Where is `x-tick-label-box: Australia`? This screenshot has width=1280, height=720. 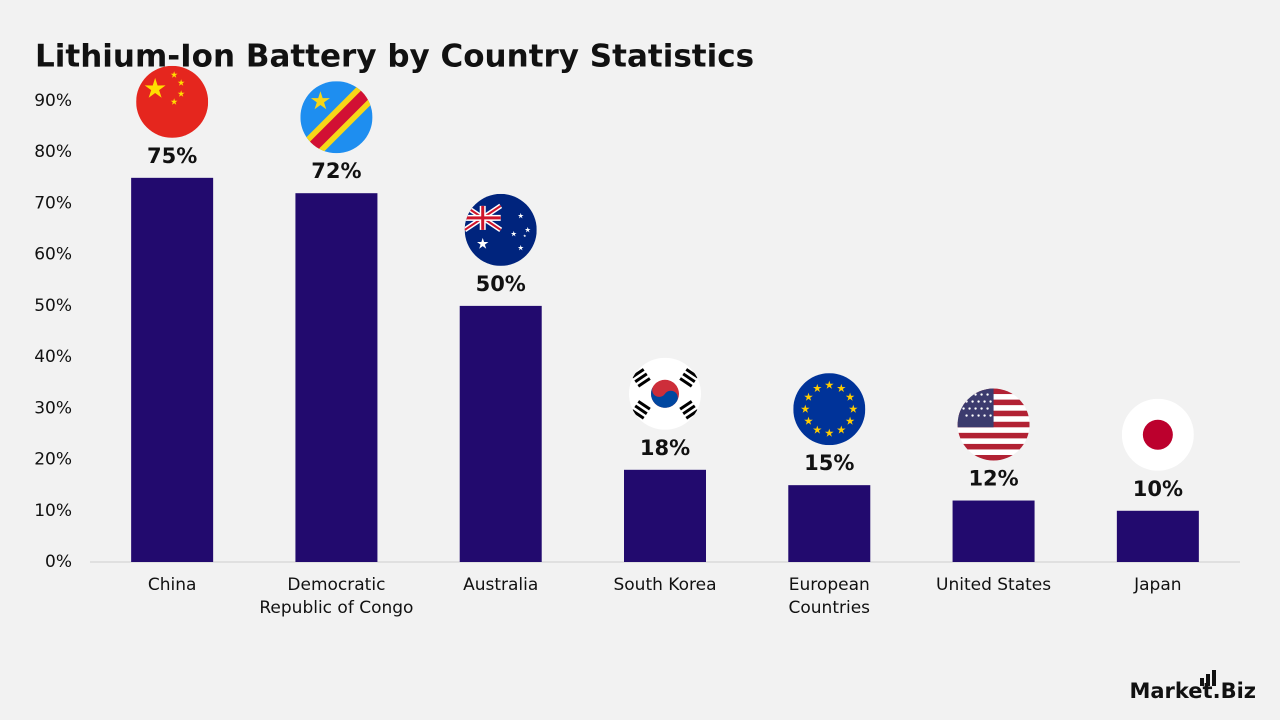 x-tick-label-box: Australia is located at coordinates (501, 585).